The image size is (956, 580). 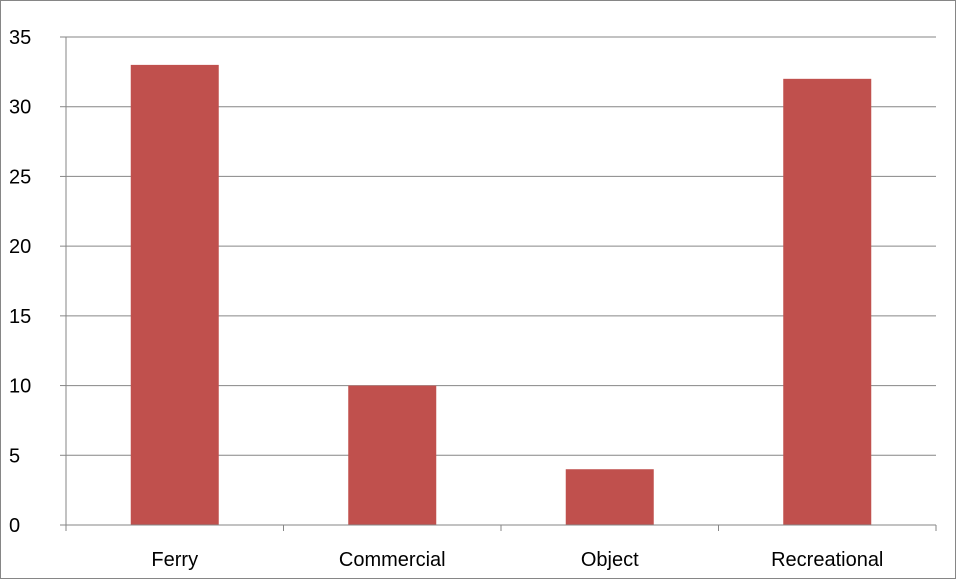 What do you see at coordinates (827, 301) in the screenshot?
I see `bar-recreational` at bounding box center [827, 301].